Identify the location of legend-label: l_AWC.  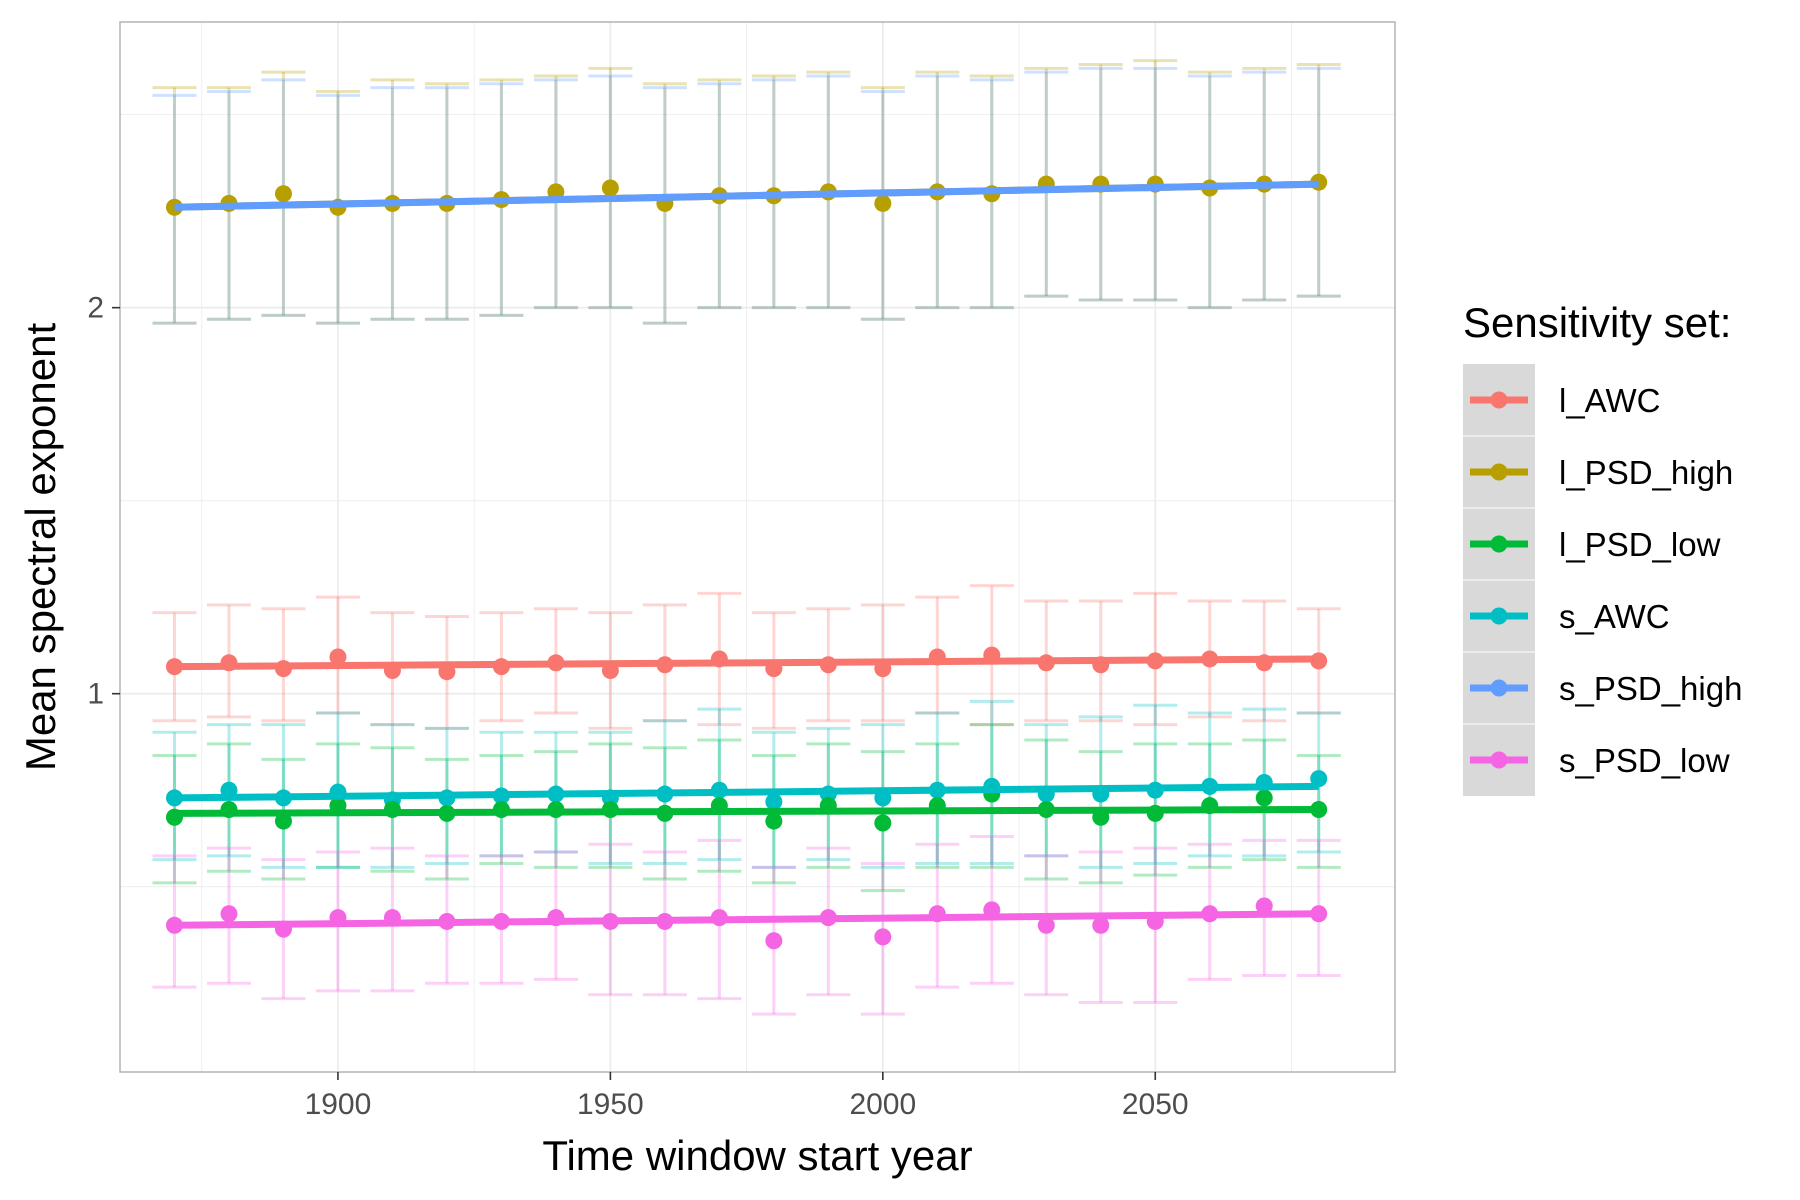
(1609, 400).